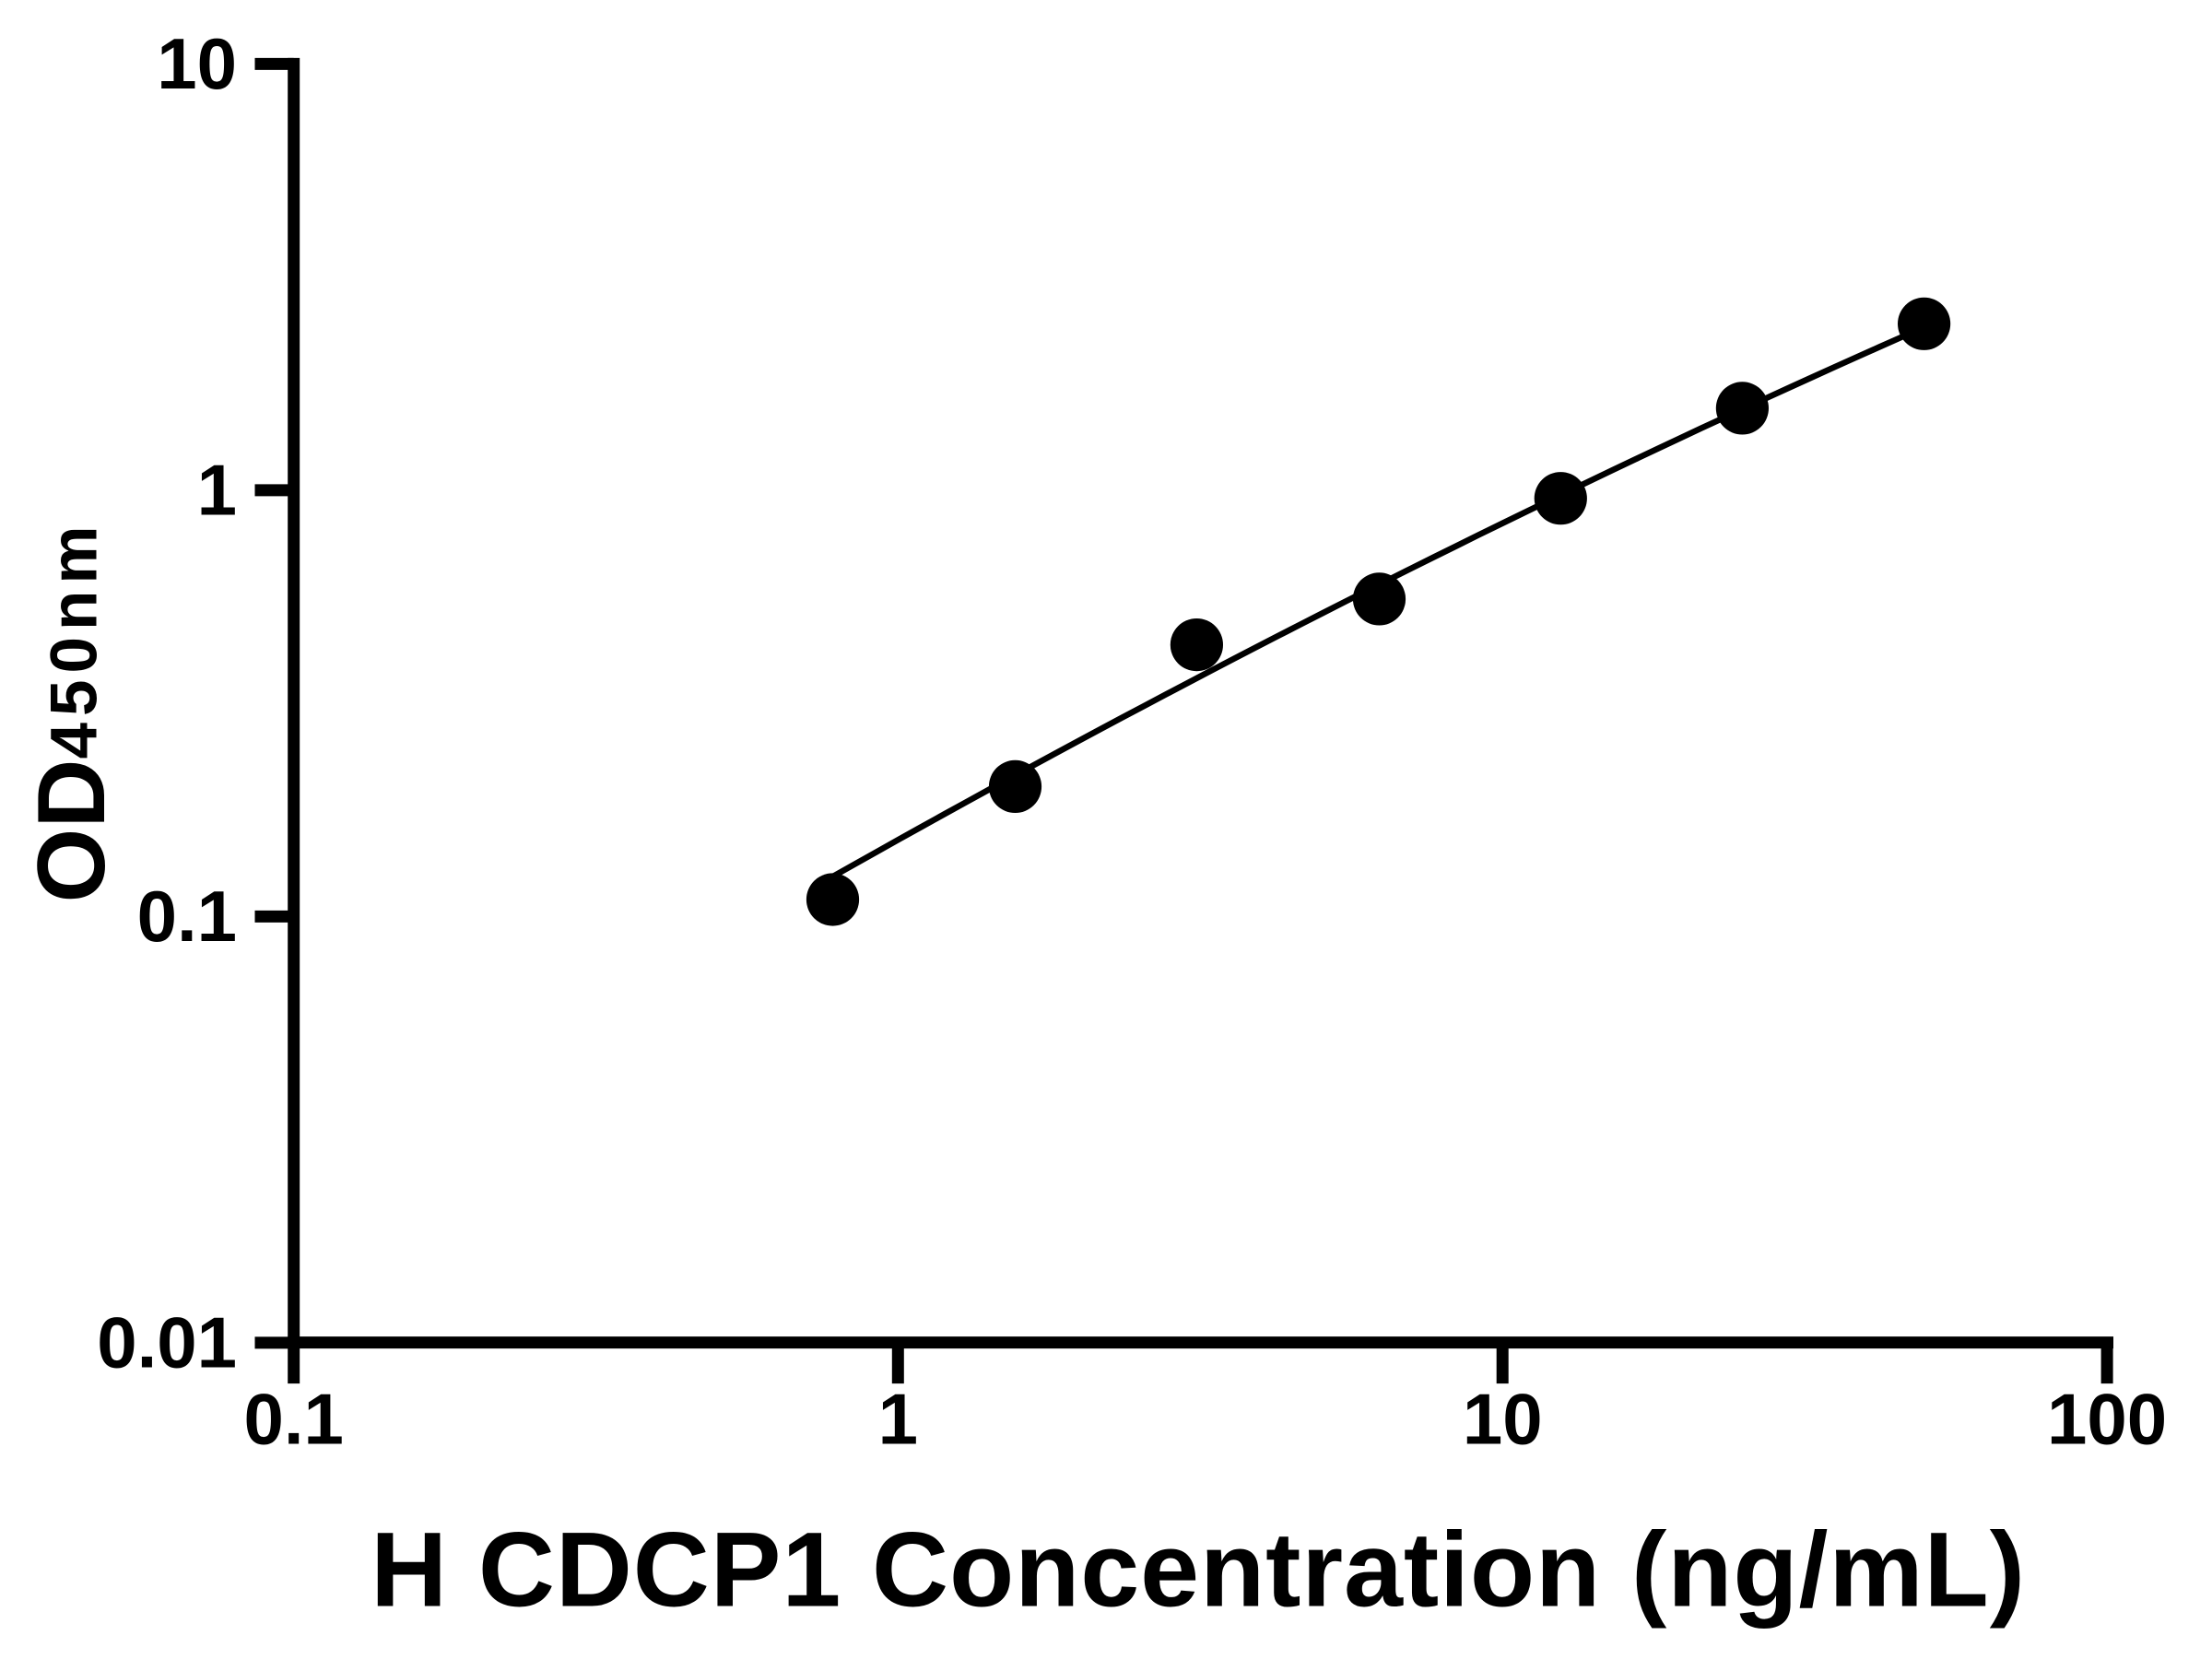 The width and height of the screenshot is (2212, 1659). What do you see at coordinates (1198, 1570) in the screenshot?
I see `svg-text: H CDCP1 Concentration (ng/mL)` at bounding box center [1198, 1570].